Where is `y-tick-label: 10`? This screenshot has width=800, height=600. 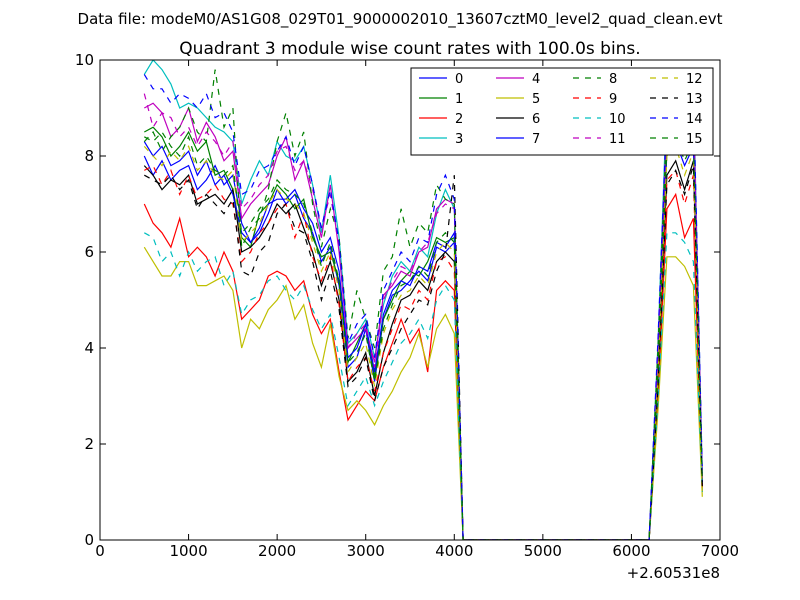
y-tick-label: 10 is located at coordinates (84, 60).